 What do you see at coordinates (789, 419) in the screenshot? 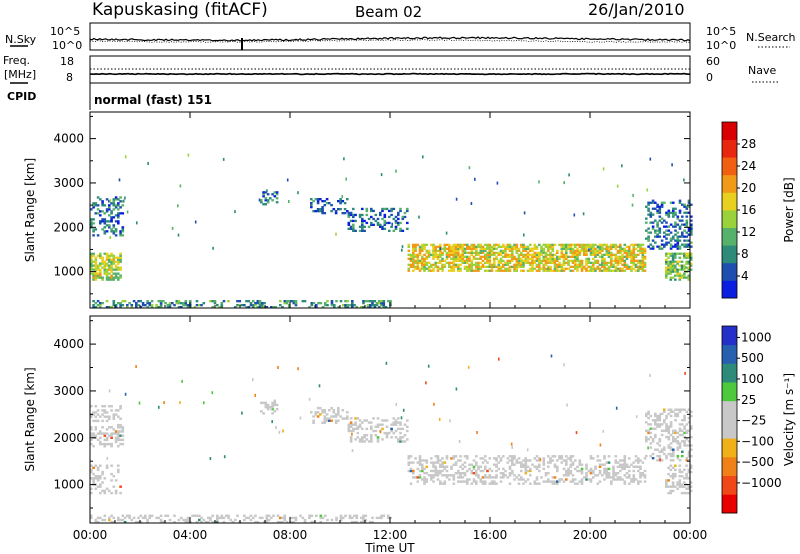
I see `colorbar-label: Velocity [m s⁻¹]` at bounding box center [789, 419].